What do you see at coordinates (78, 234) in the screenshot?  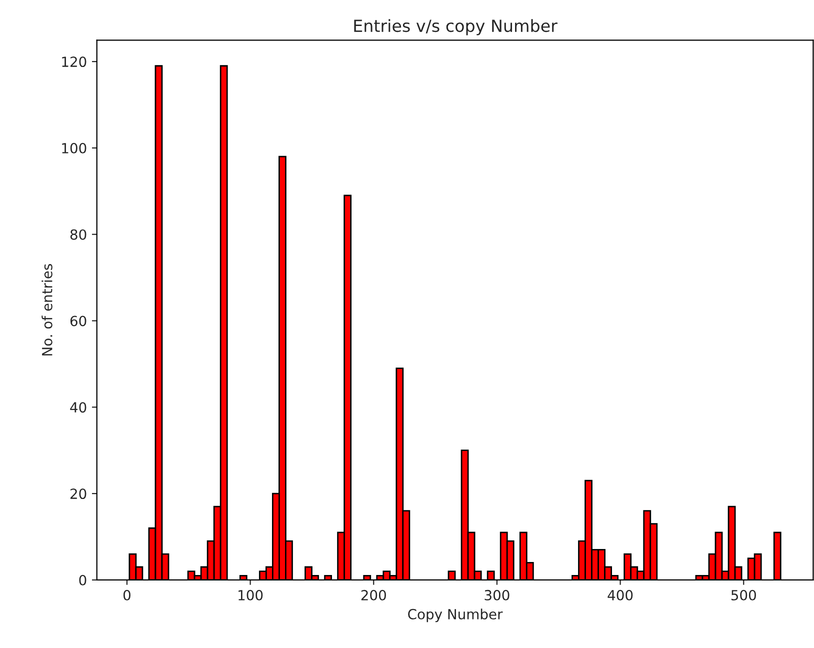 I see `y-tick-label: 80` at bounding box center [78, 234].